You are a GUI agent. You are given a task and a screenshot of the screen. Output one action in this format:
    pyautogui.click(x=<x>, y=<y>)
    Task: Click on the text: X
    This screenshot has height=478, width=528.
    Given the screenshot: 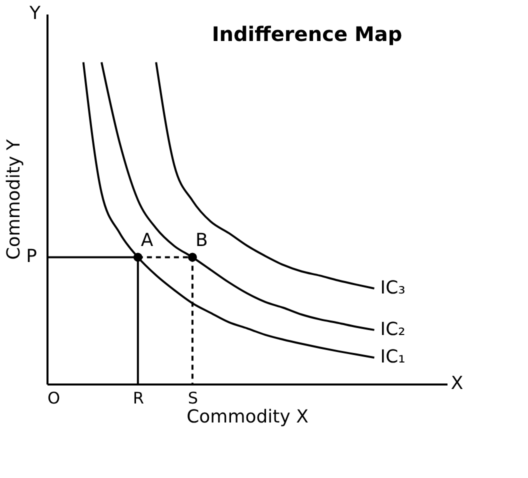 What is the action you would take?
    pyautogui.click(x=457, y=383)
    